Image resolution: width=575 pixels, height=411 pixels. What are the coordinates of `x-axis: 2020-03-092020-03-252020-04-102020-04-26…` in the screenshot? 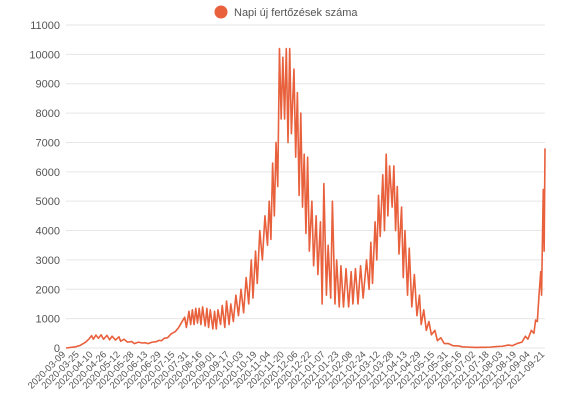 It's located at (286, 370).